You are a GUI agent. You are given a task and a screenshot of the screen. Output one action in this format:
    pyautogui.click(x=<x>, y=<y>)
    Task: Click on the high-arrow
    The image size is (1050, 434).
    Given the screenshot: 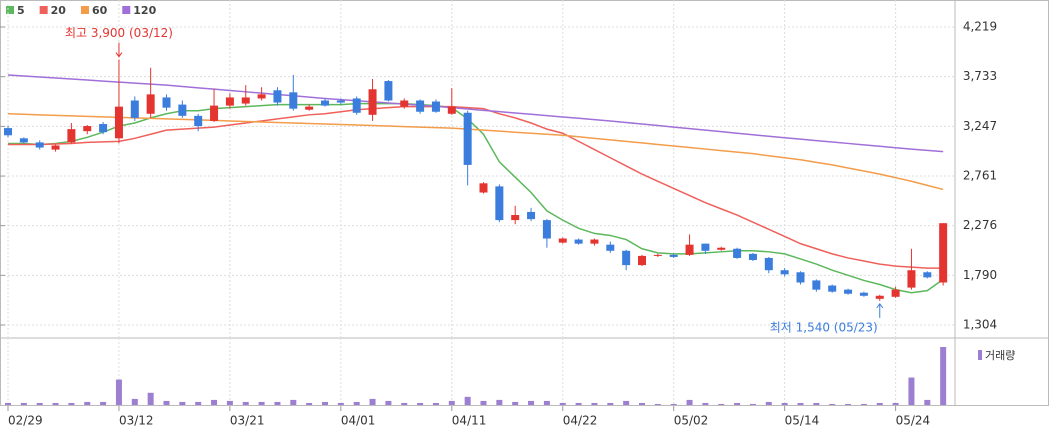 What is the action you would take?
    pyautogui.click(x=119, y=50)
    